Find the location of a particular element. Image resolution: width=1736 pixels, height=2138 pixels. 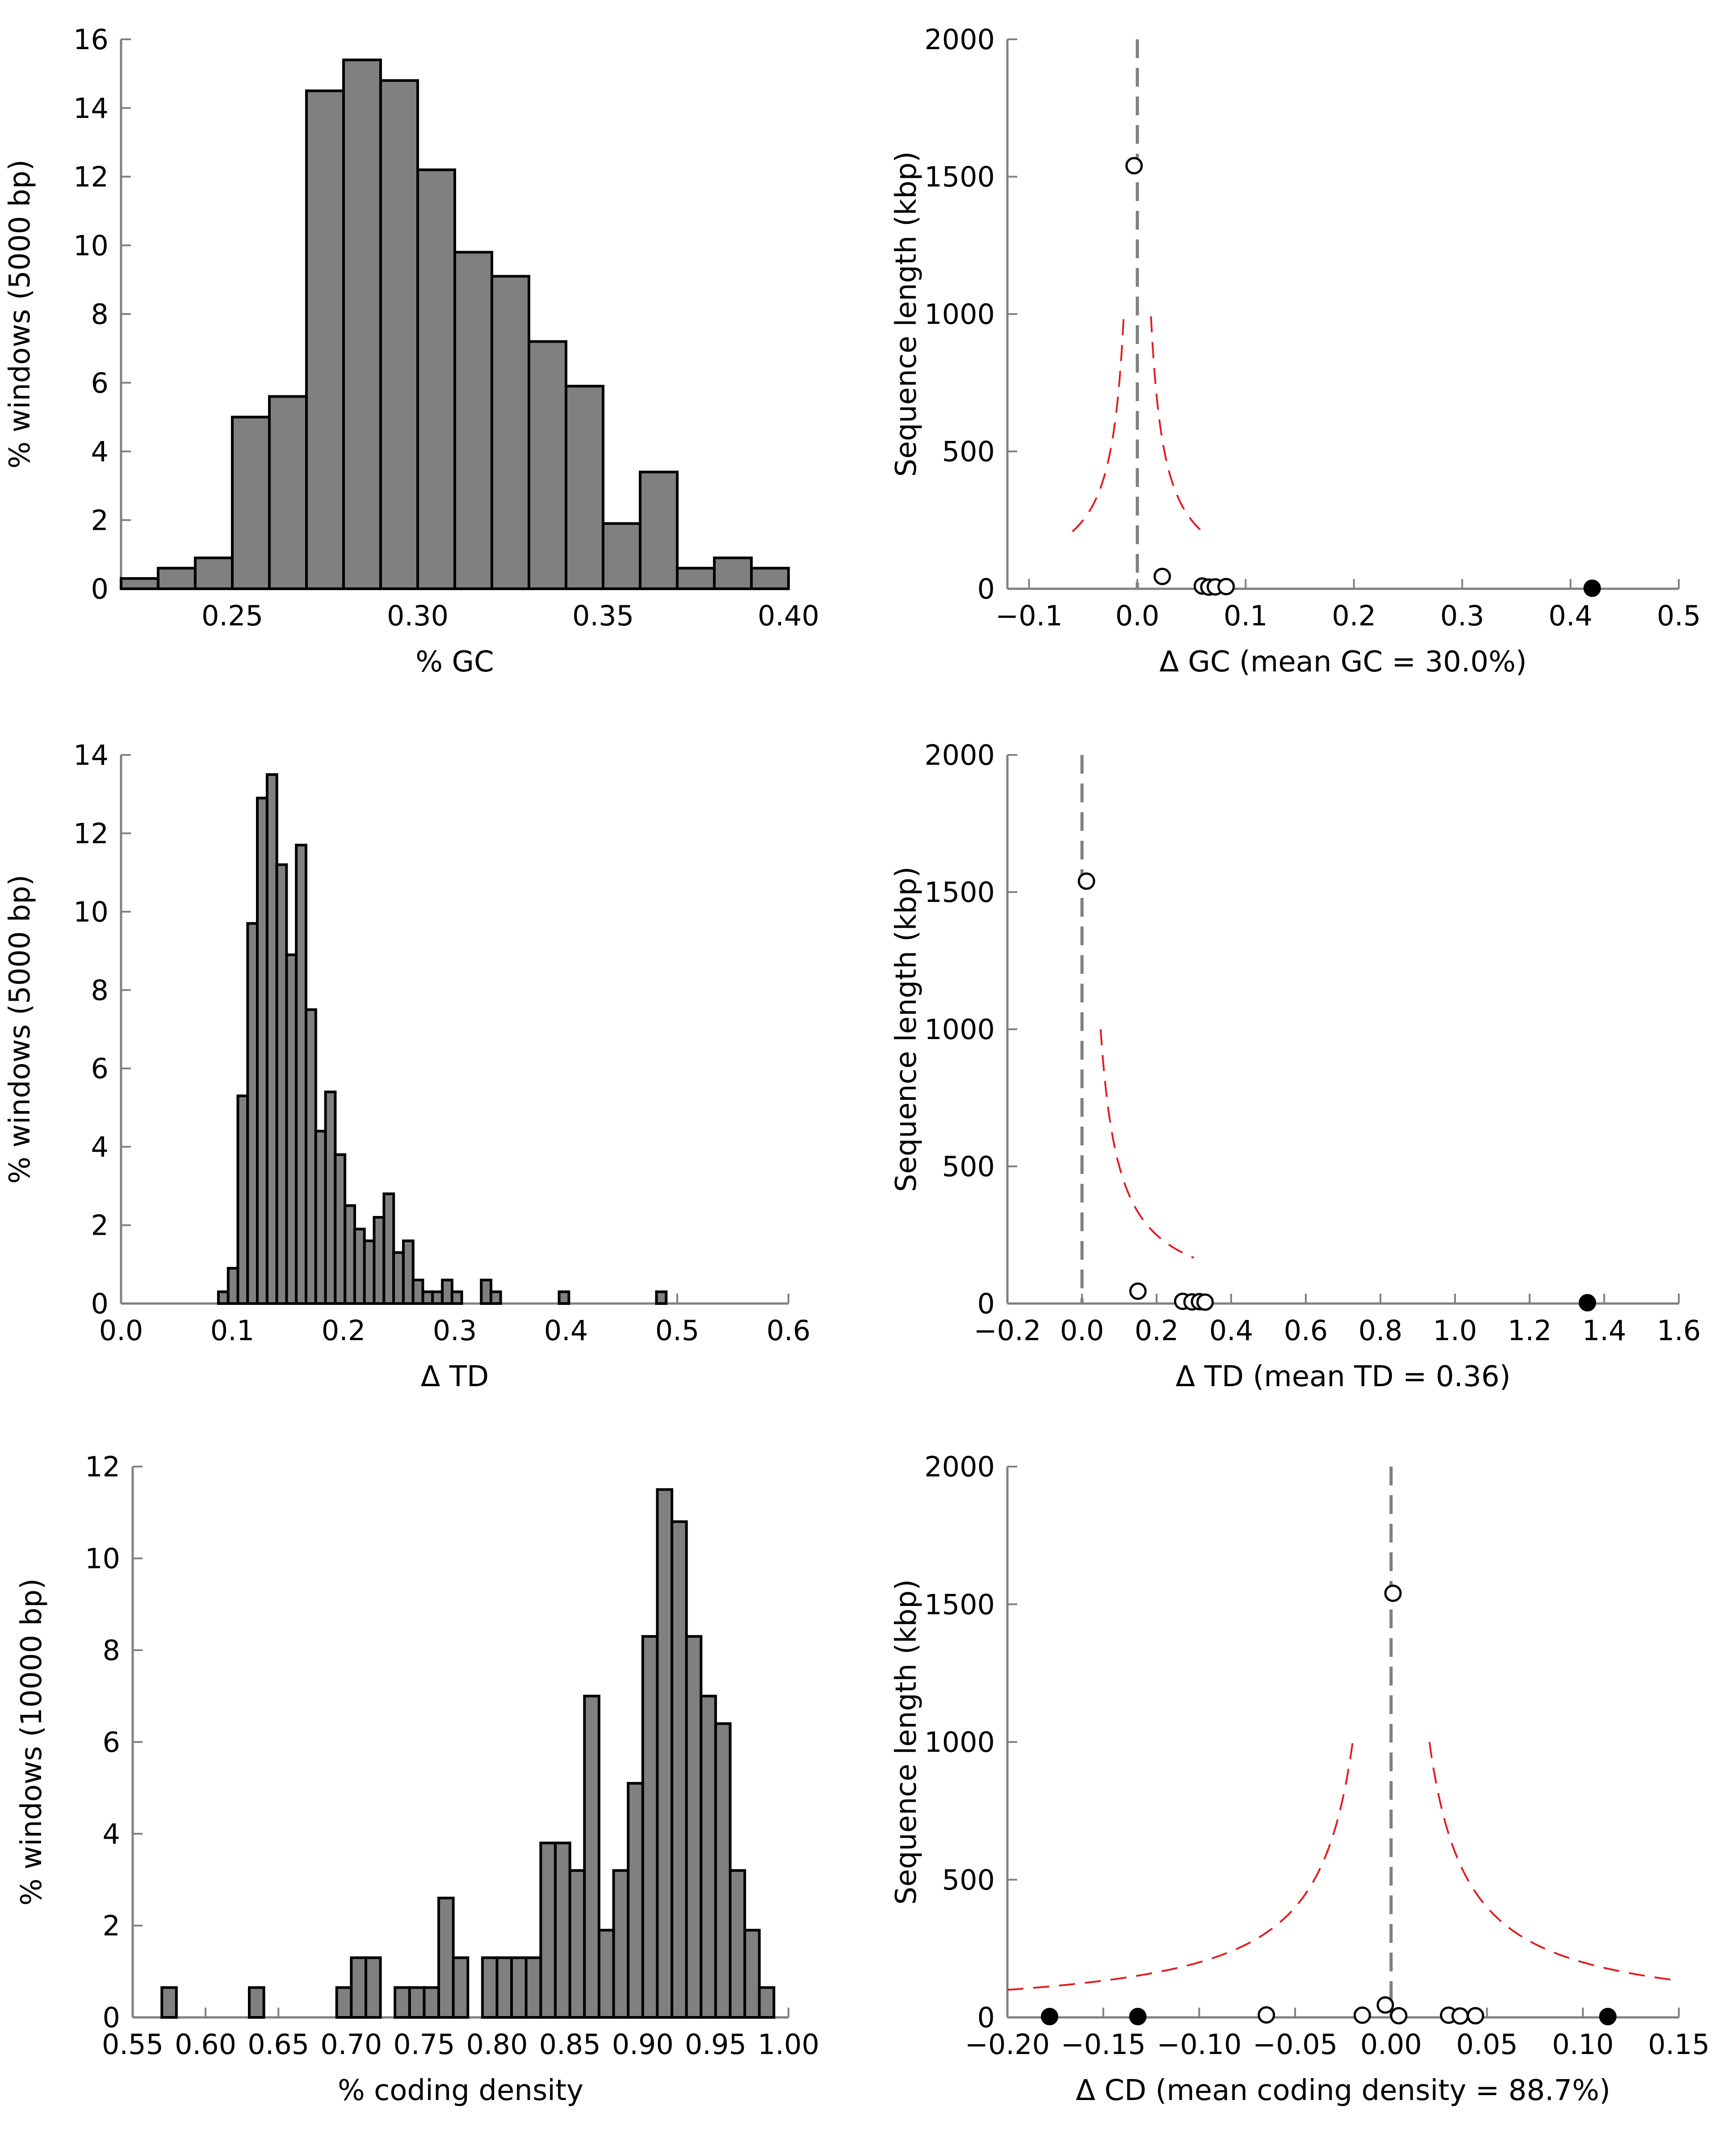

y-tick-label: 14 is located at coordinates (91, 109).